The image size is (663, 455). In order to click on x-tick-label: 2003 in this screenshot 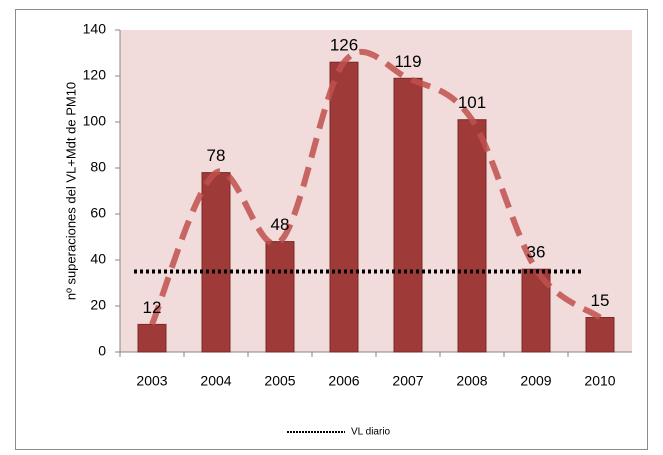, I will do `click(151, 381)`.